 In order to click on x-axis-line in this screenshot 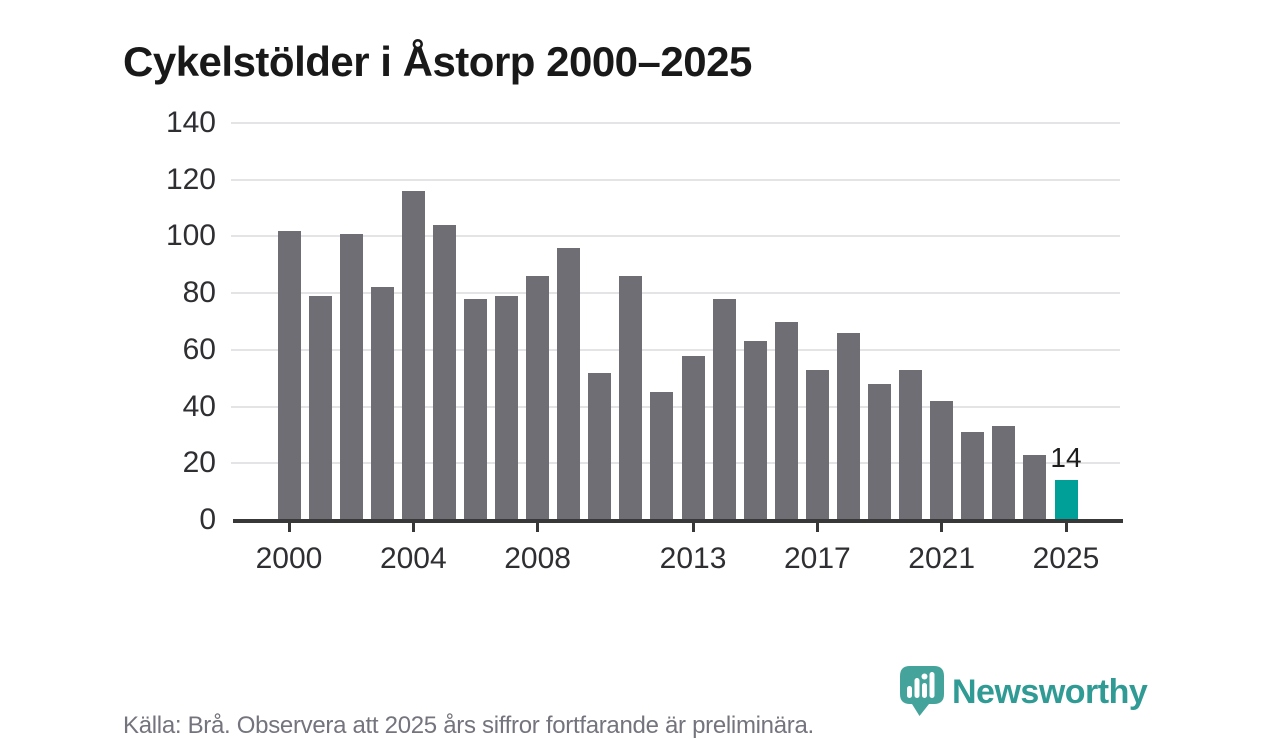, I will do `click(678, 521)`.